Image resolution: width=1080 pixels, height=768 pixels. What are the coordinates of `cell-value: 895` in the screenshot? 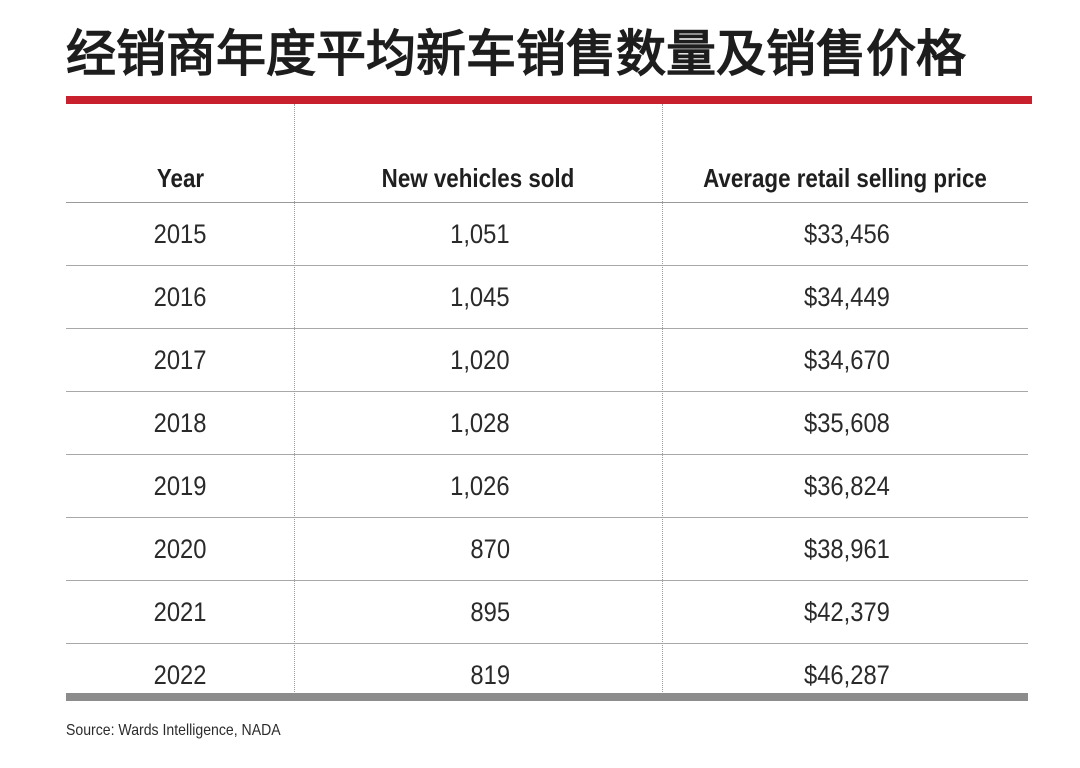 It's located at (490, 611).